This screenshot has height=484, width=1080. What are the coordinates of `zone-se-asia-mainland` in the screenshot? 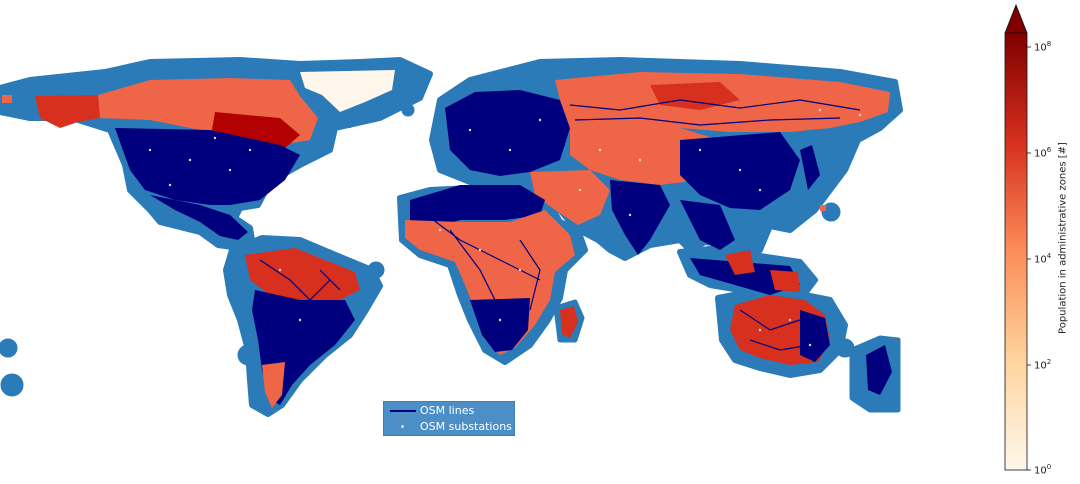 It's located at (707, 225).